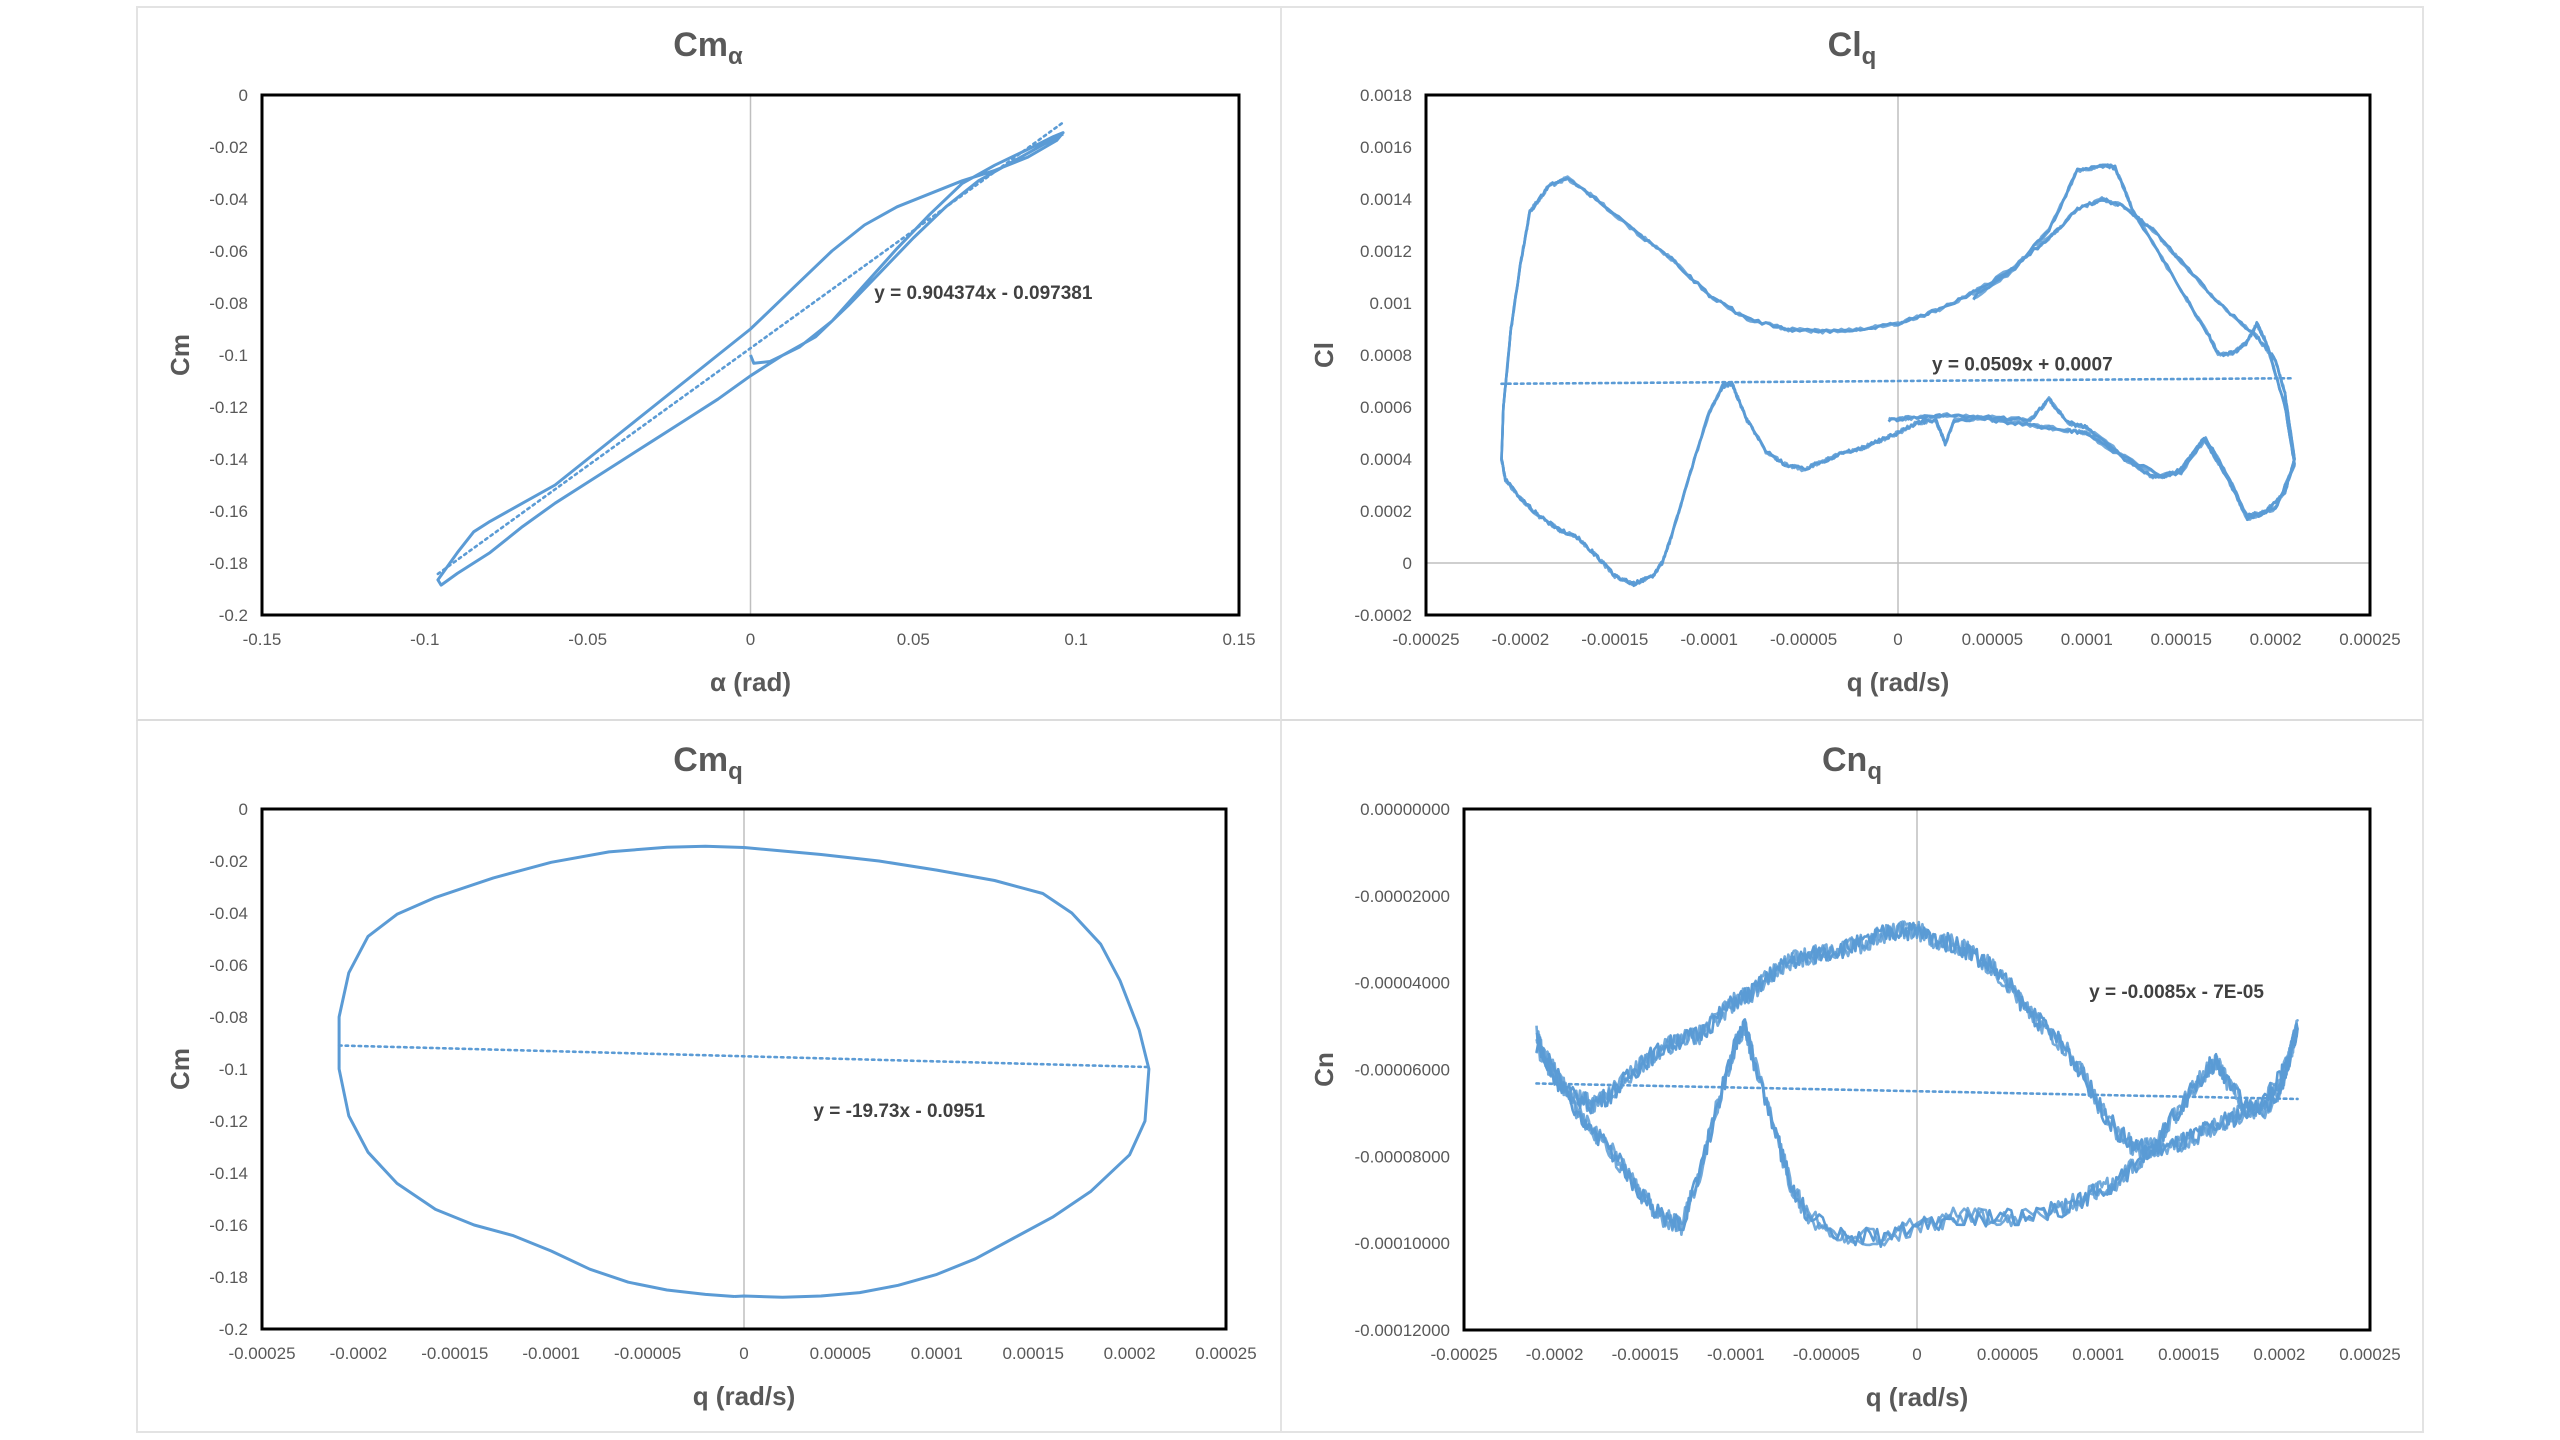 This screenshot has height=1440, width=2560. Describe the element at coordinates (1405, 809) in the screenshot. I see `y-tick-label: 0.00000000` at that location.